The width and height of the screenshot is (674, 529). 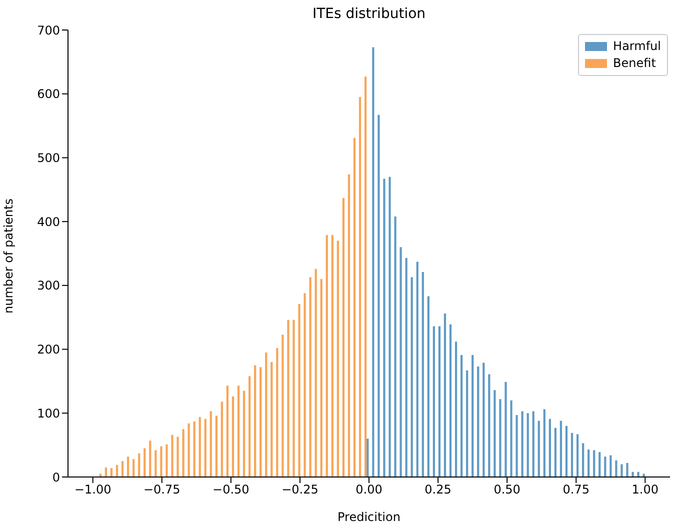 What do you see at coordinates (300, 489) in the screenshot?
I see `x-tick-label: −0.25` at bounding box center [300, 489].